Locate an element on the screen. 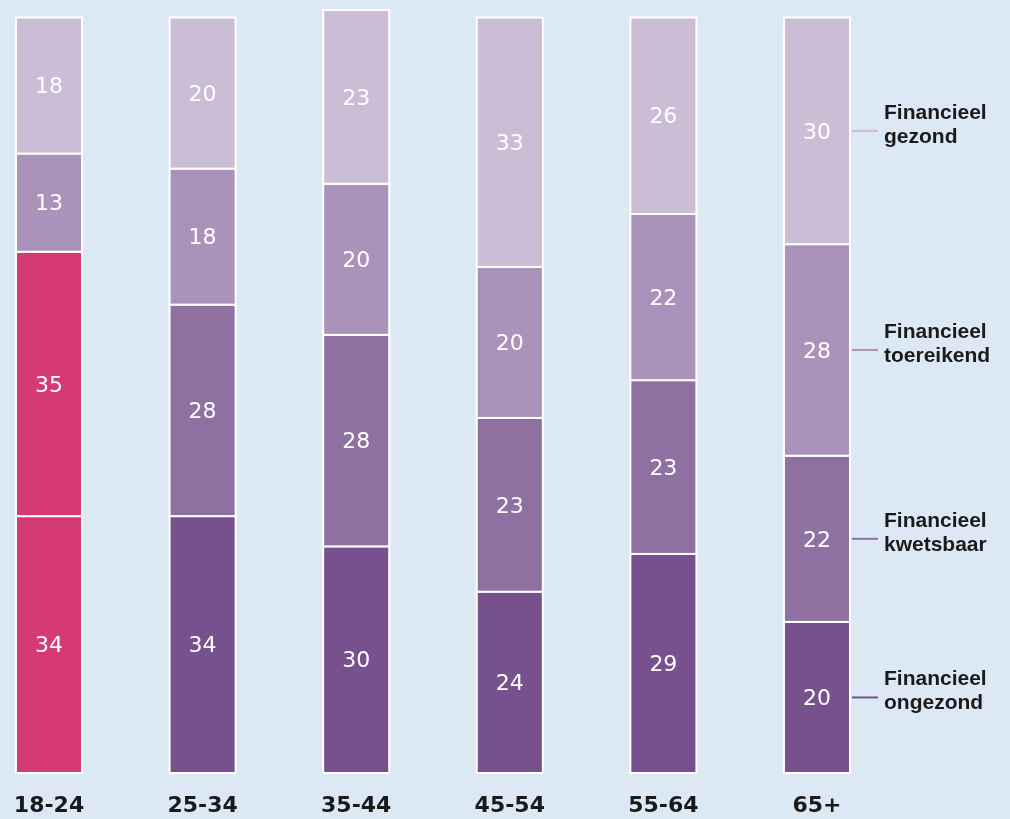  data-label: 13 is located at coordinates (49, 203).